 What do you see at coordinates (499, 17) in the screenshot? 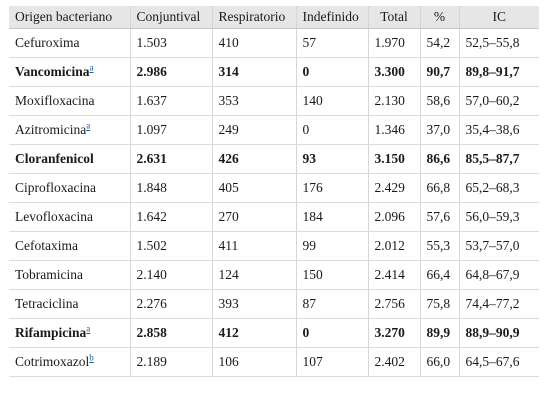
I see `column-header-ci: IC` at bounding box center [499, 17].